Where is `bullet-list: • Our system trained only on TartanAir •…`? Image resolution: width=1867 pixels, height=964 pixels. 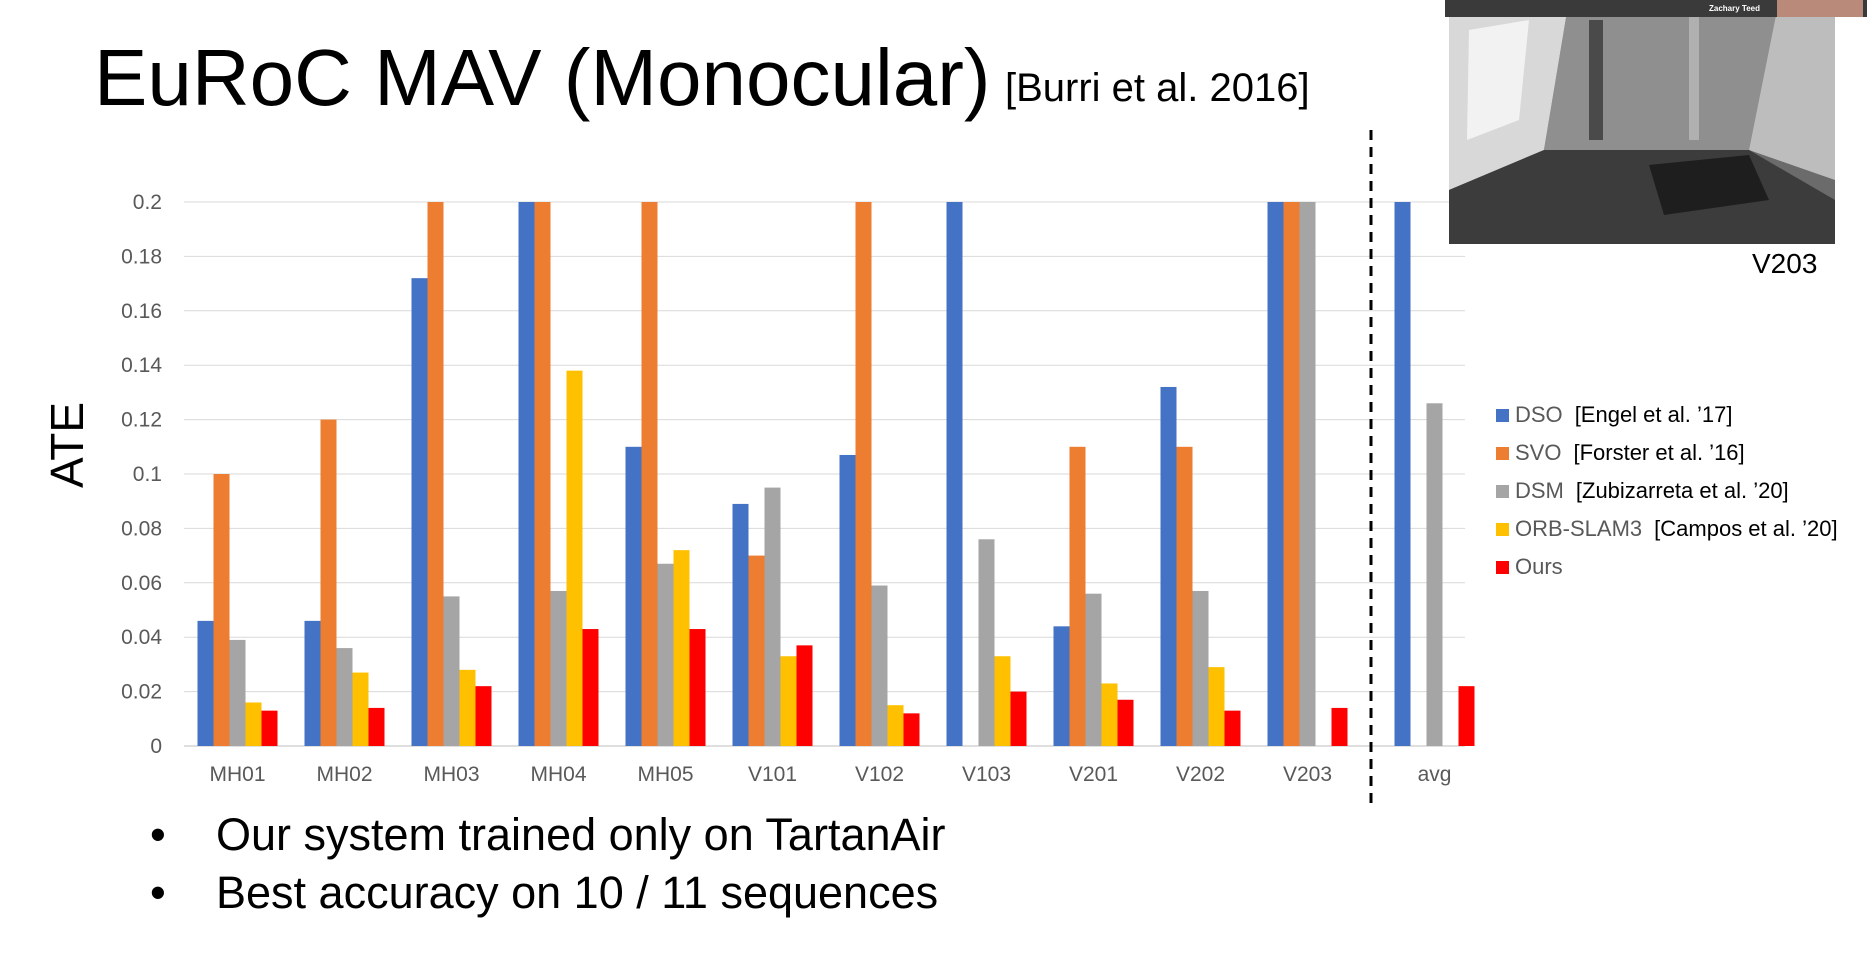
bullet-list: • Our system trained only on TartanAir •… is located at coordinates (548, 864).